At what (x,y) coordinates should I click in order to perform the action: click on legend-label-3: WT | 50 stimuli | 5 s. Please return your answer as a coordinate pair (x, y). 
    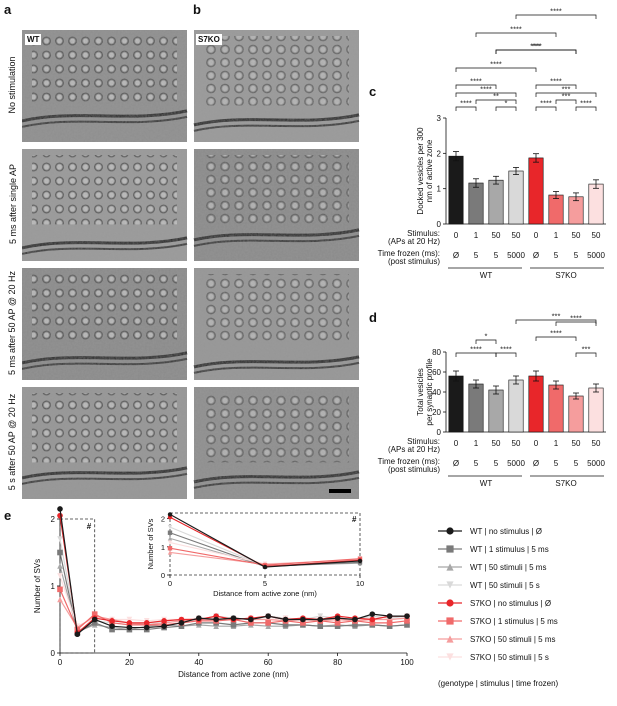
    Looking at the image, I should click on (505, 585).